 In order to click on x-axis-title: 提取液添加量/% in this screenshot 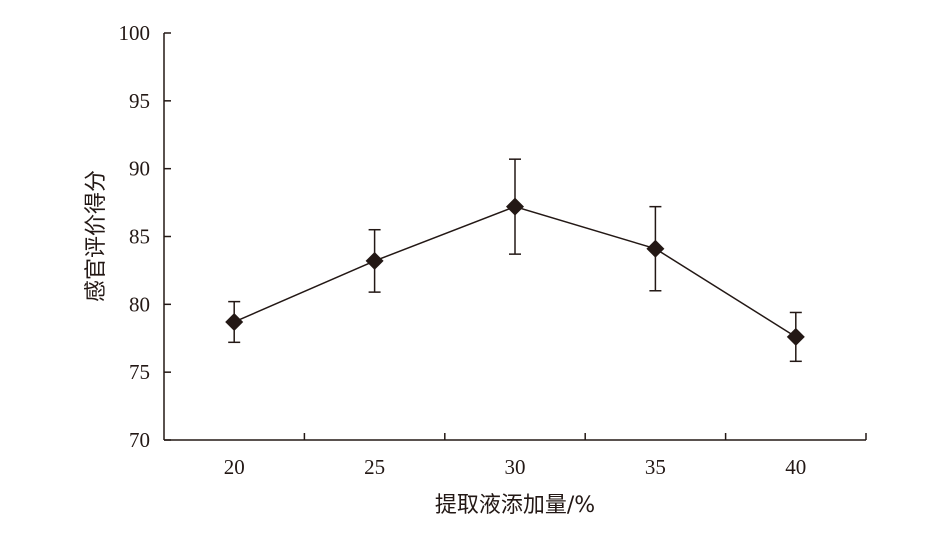, I will do `click(515, 505)`.